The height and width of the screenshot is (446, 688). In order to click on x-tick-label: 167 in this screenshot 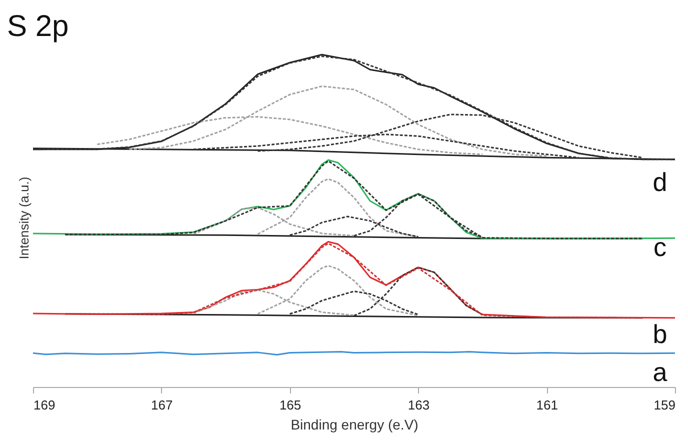, I will do `click(162, 405)`.